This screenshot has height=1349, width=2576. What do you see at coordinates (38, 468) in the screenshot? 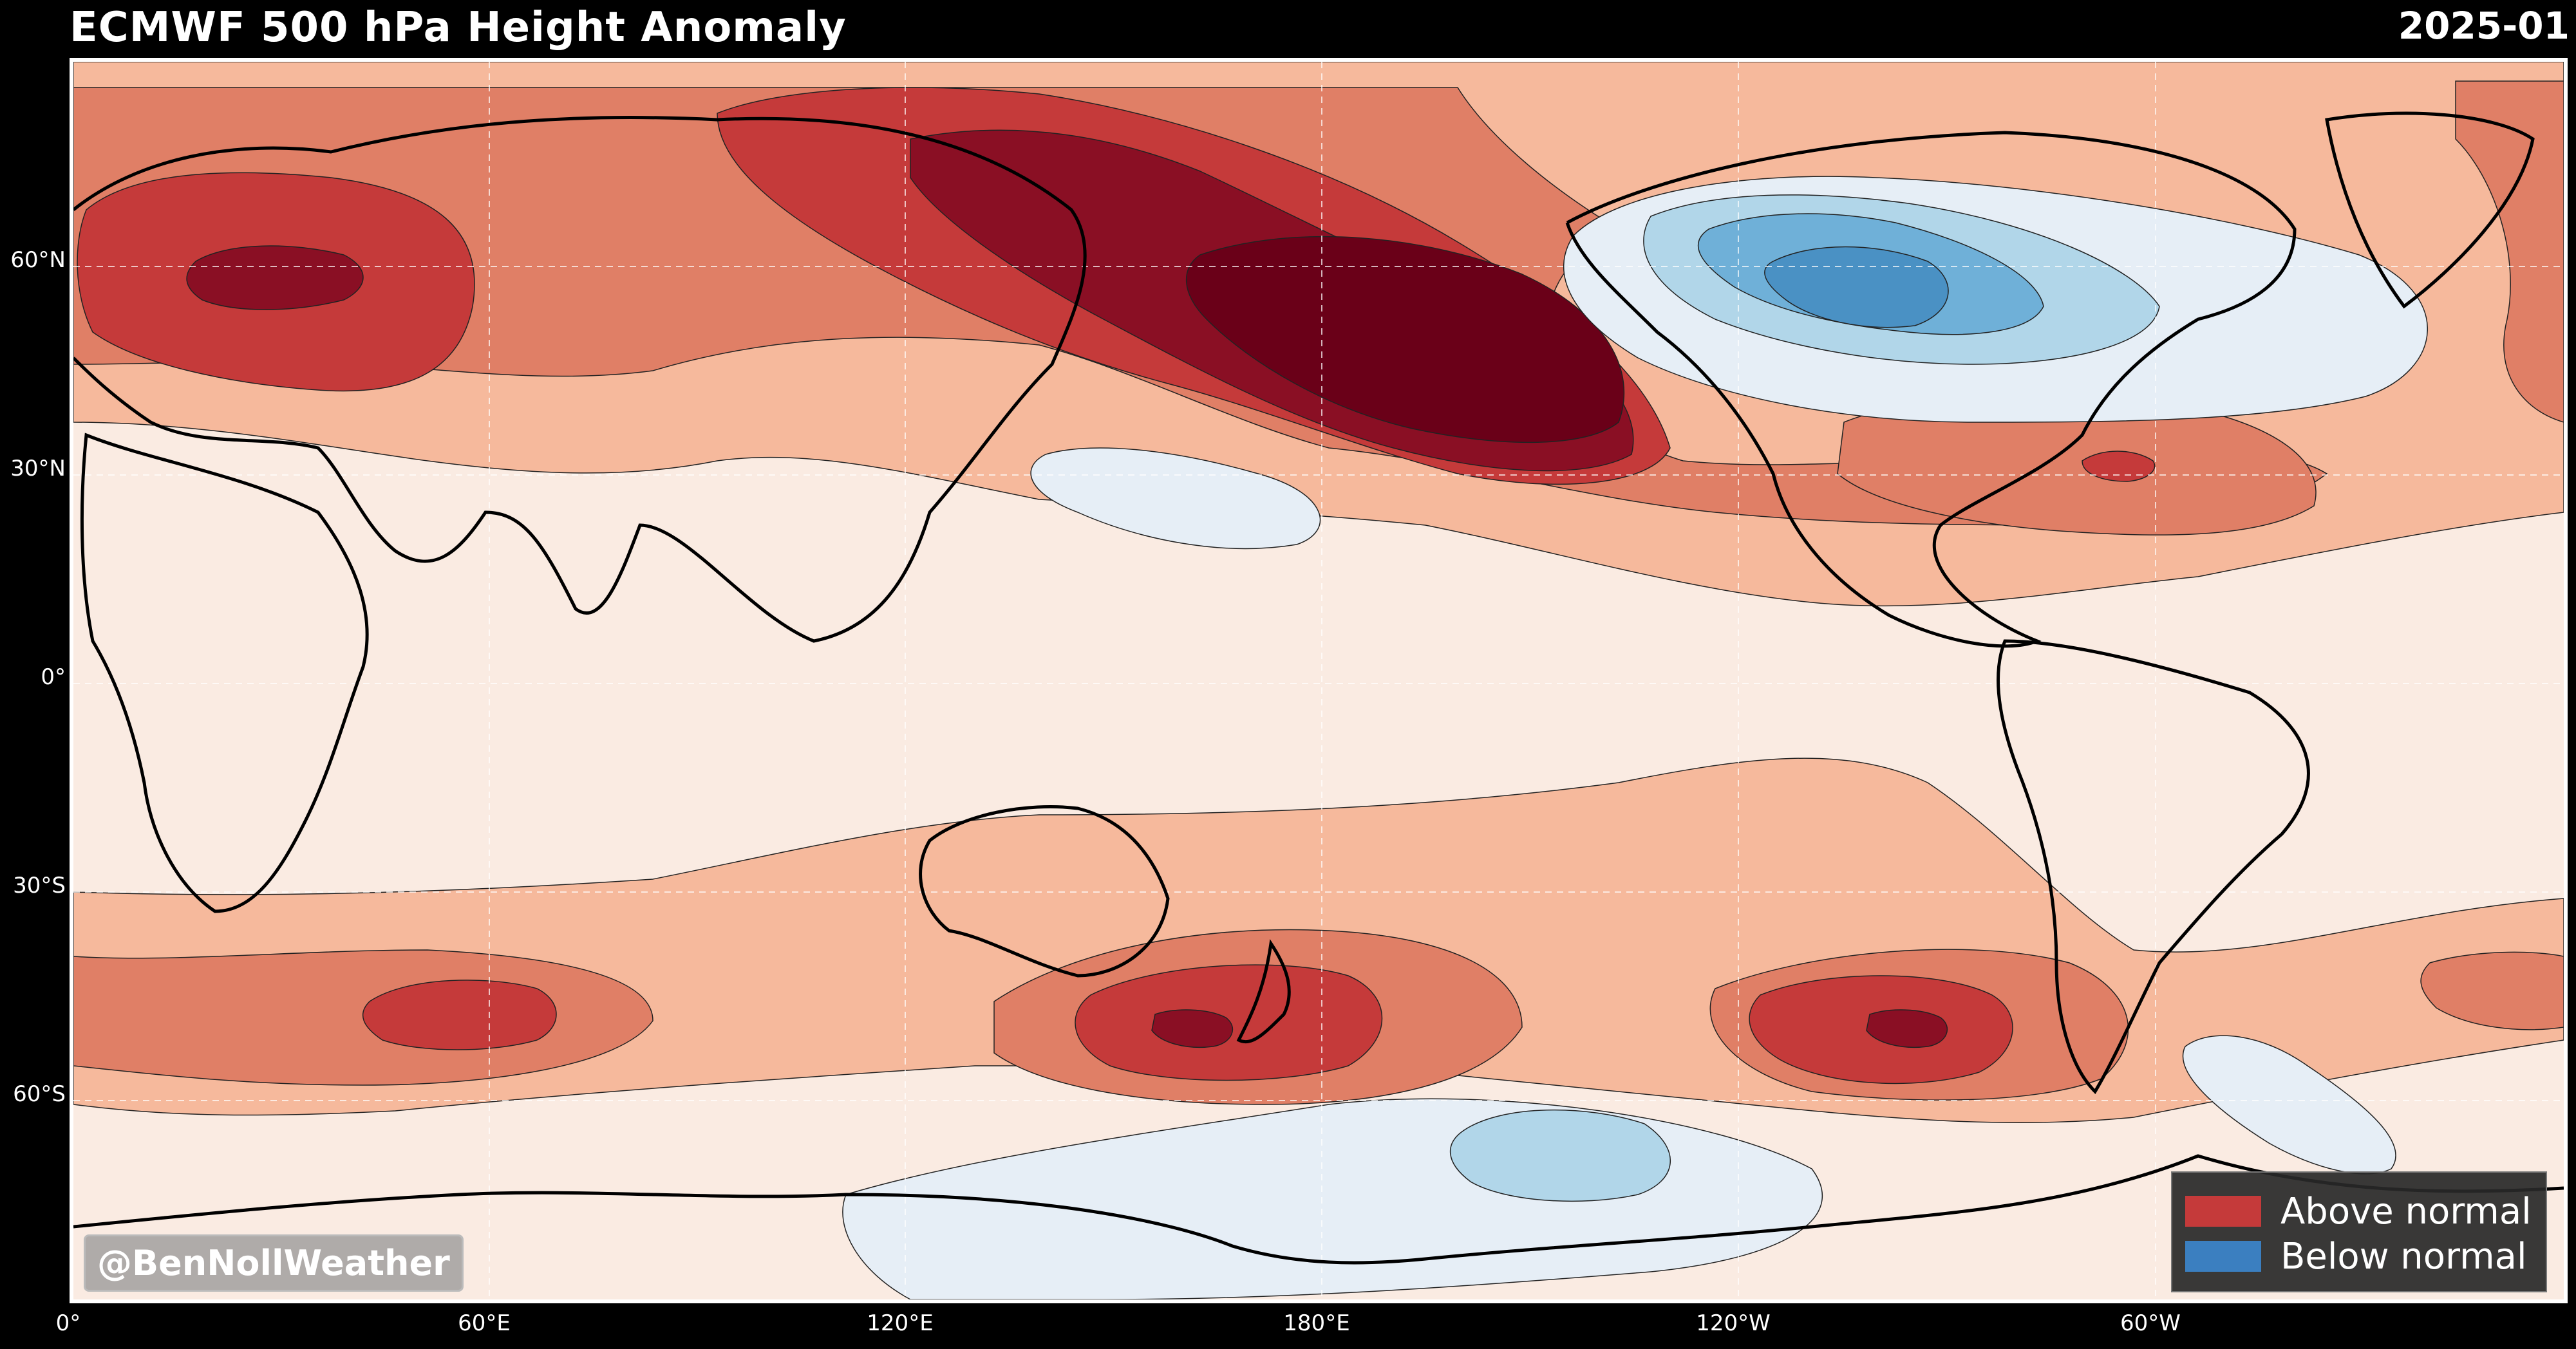
I see `lat-label-30n: 30°N` at bounding box center [38, 468].